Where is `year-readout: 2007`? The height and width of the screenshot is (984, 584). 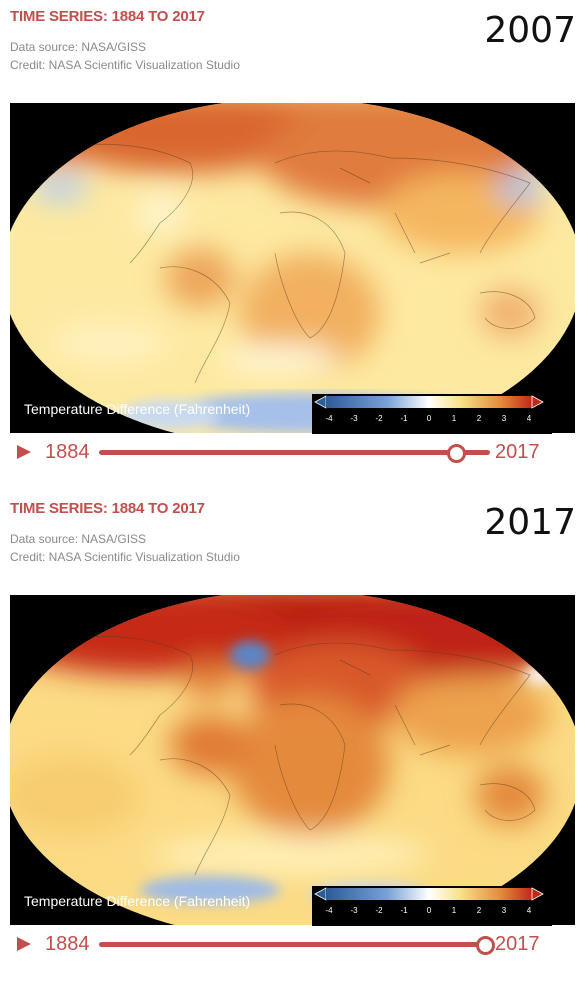
year-readout: 2007 is located at coordinates (530, 30).